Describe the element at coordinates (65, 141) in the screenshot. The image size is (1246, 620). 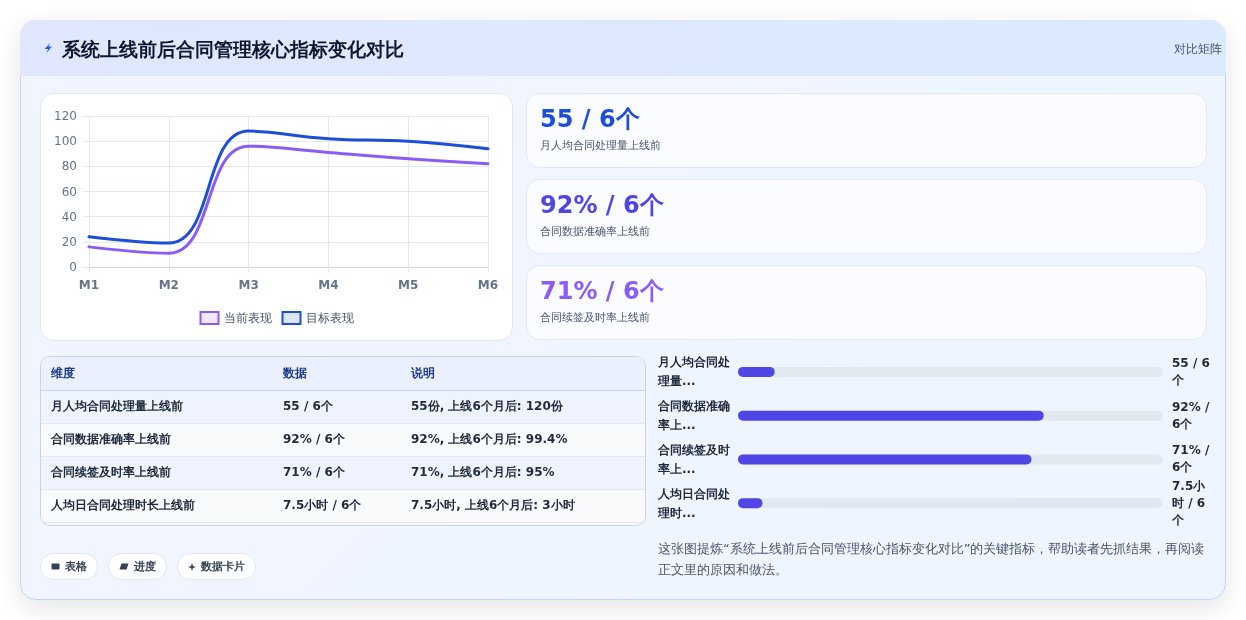
I see `y-tick-label: 100` at that location.